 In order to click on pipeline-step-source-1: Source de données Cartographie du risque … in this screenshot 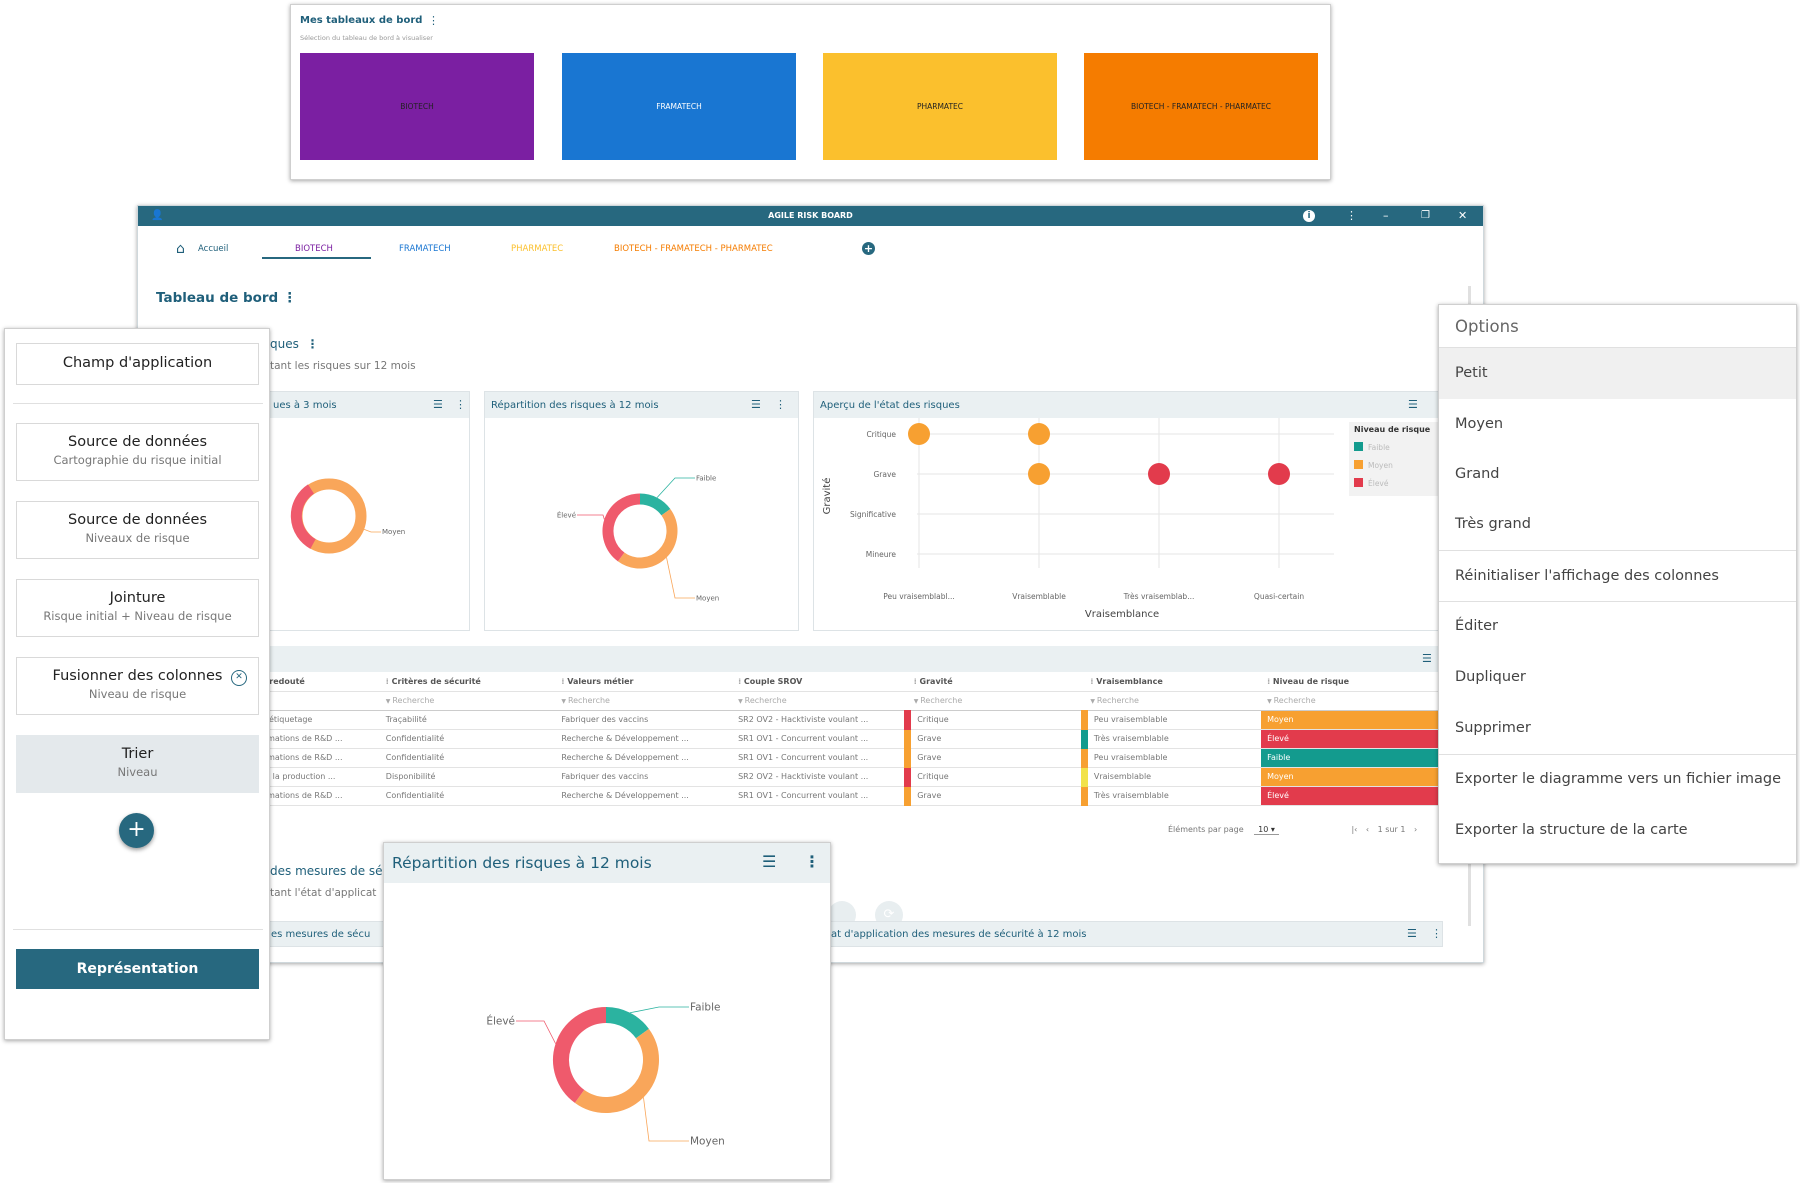, I will do `click(137, 452)`.